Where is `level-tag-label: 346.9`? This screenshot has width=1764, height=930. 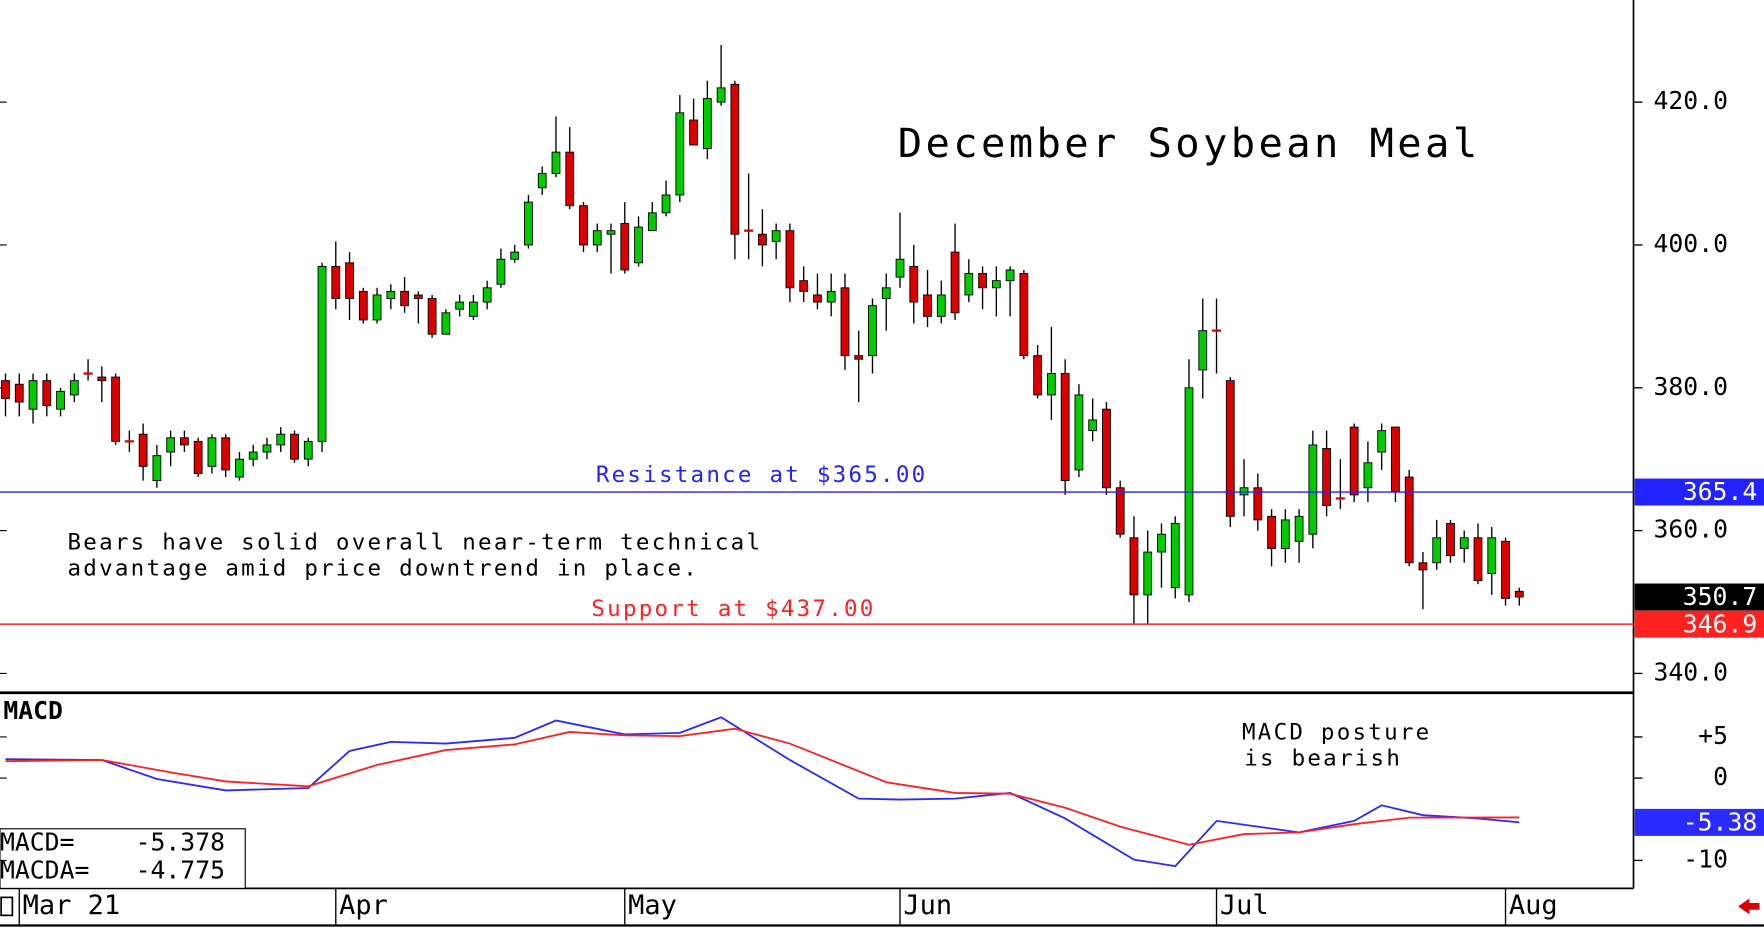
level-tag-label: 346.9 is located at coordinates (1720, 623).